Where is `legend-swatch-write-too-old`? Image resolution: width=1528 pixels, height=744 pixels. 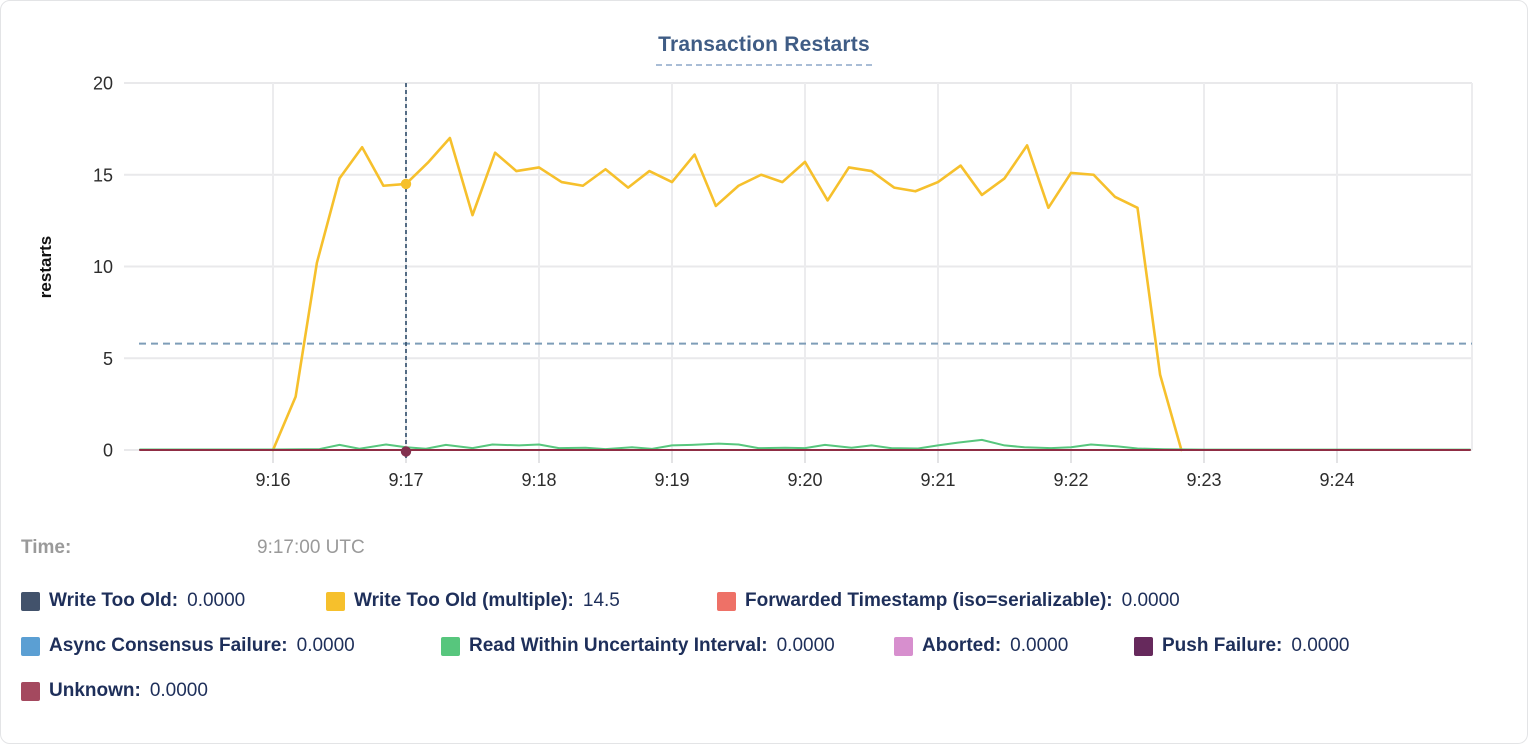
legend-swatch-write-too-old is located at coordinates (30, 601).